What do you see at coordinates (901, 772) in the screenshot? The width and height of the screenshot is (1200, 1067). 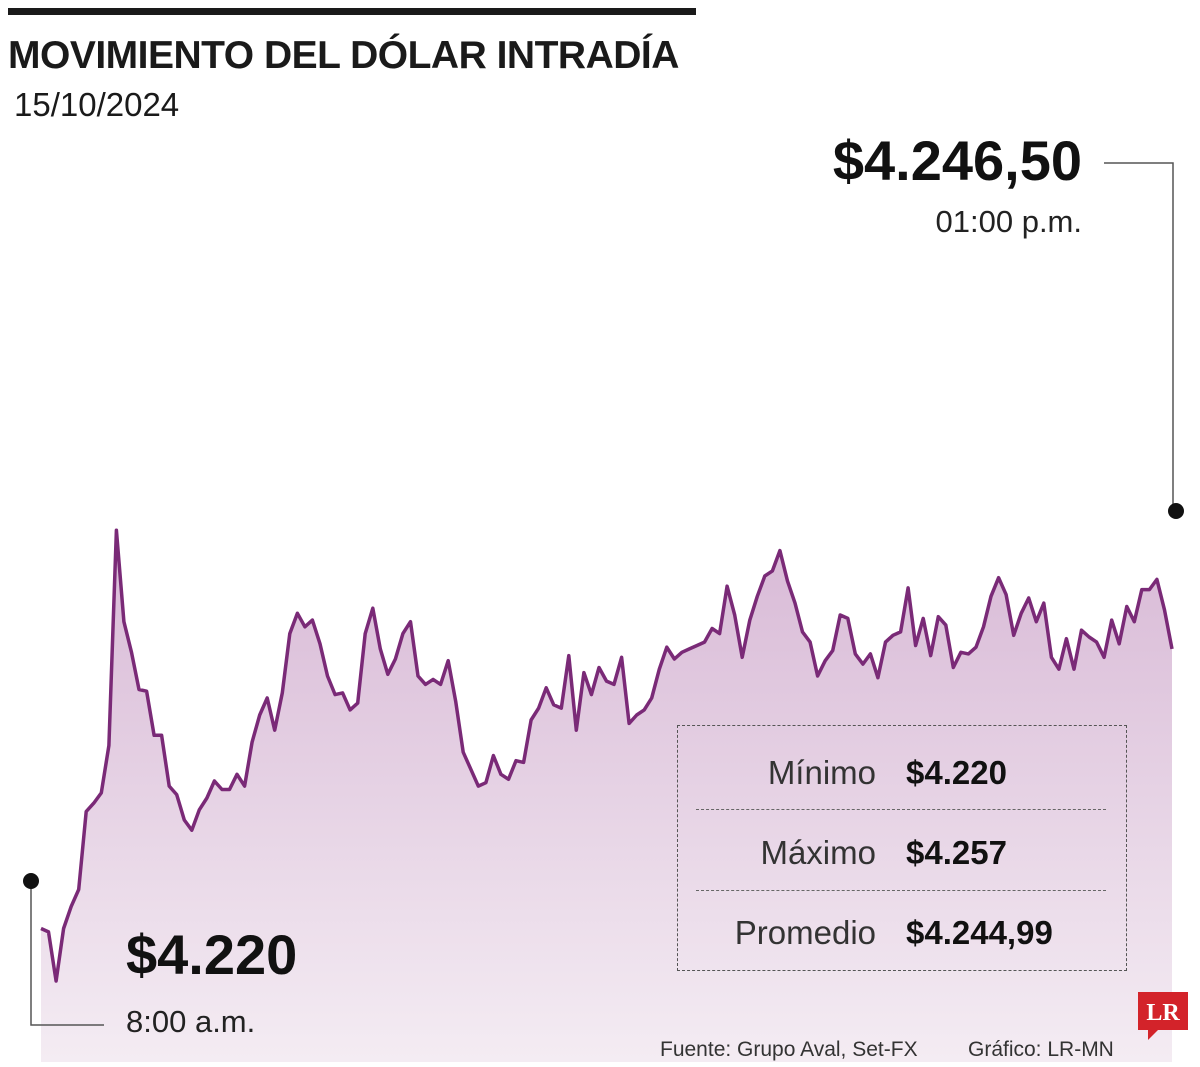 I see `stat-row-min: Mínimo $4.220` at bounding box center [901, 772].